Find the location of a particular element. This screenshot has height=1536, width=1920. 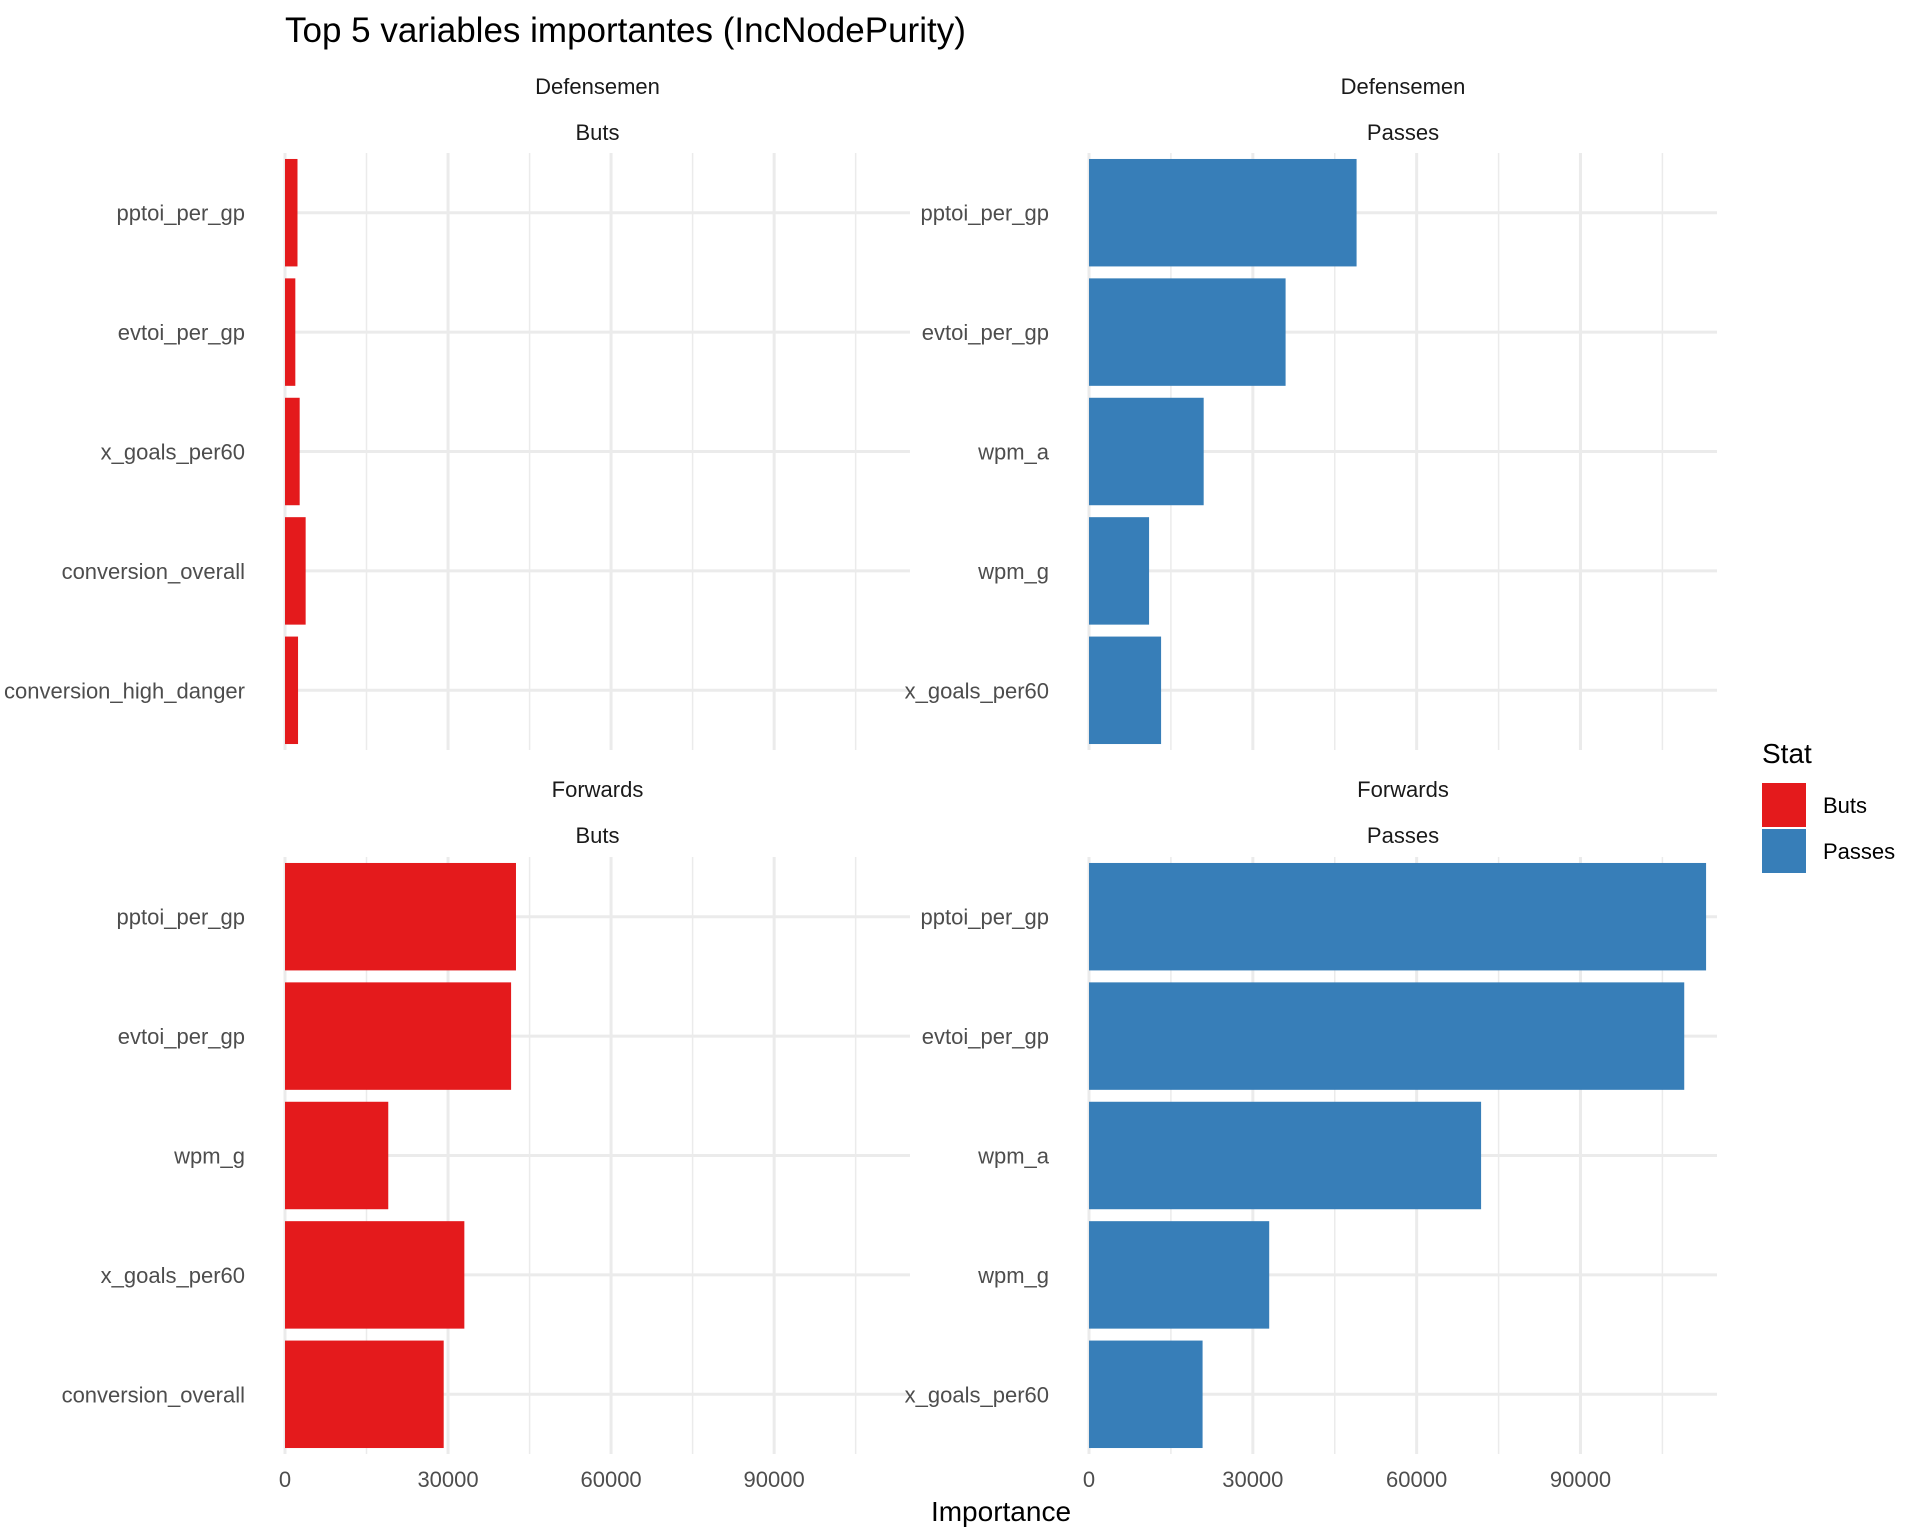

x-axis-title: Importance is located at coordinates (1001, 1511).